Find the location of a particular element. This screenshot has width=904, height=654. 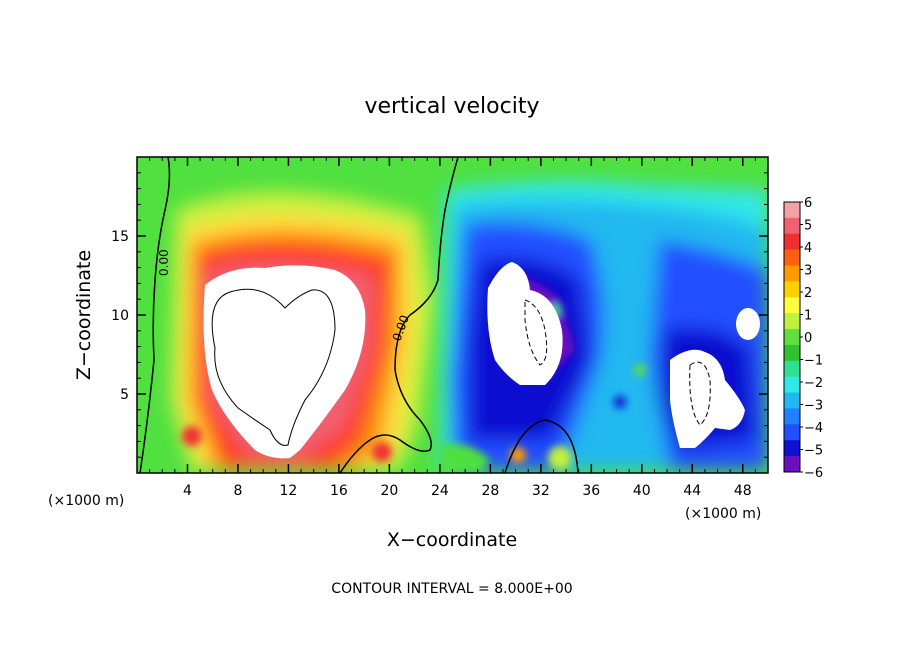

colorbar-label-9: −3 is located at coordinates (813, 406).